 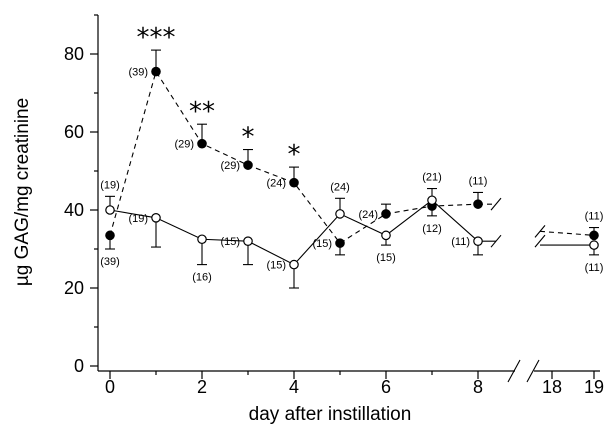 I want to click on y-tick-label: 60, so click(x=74, y=132).